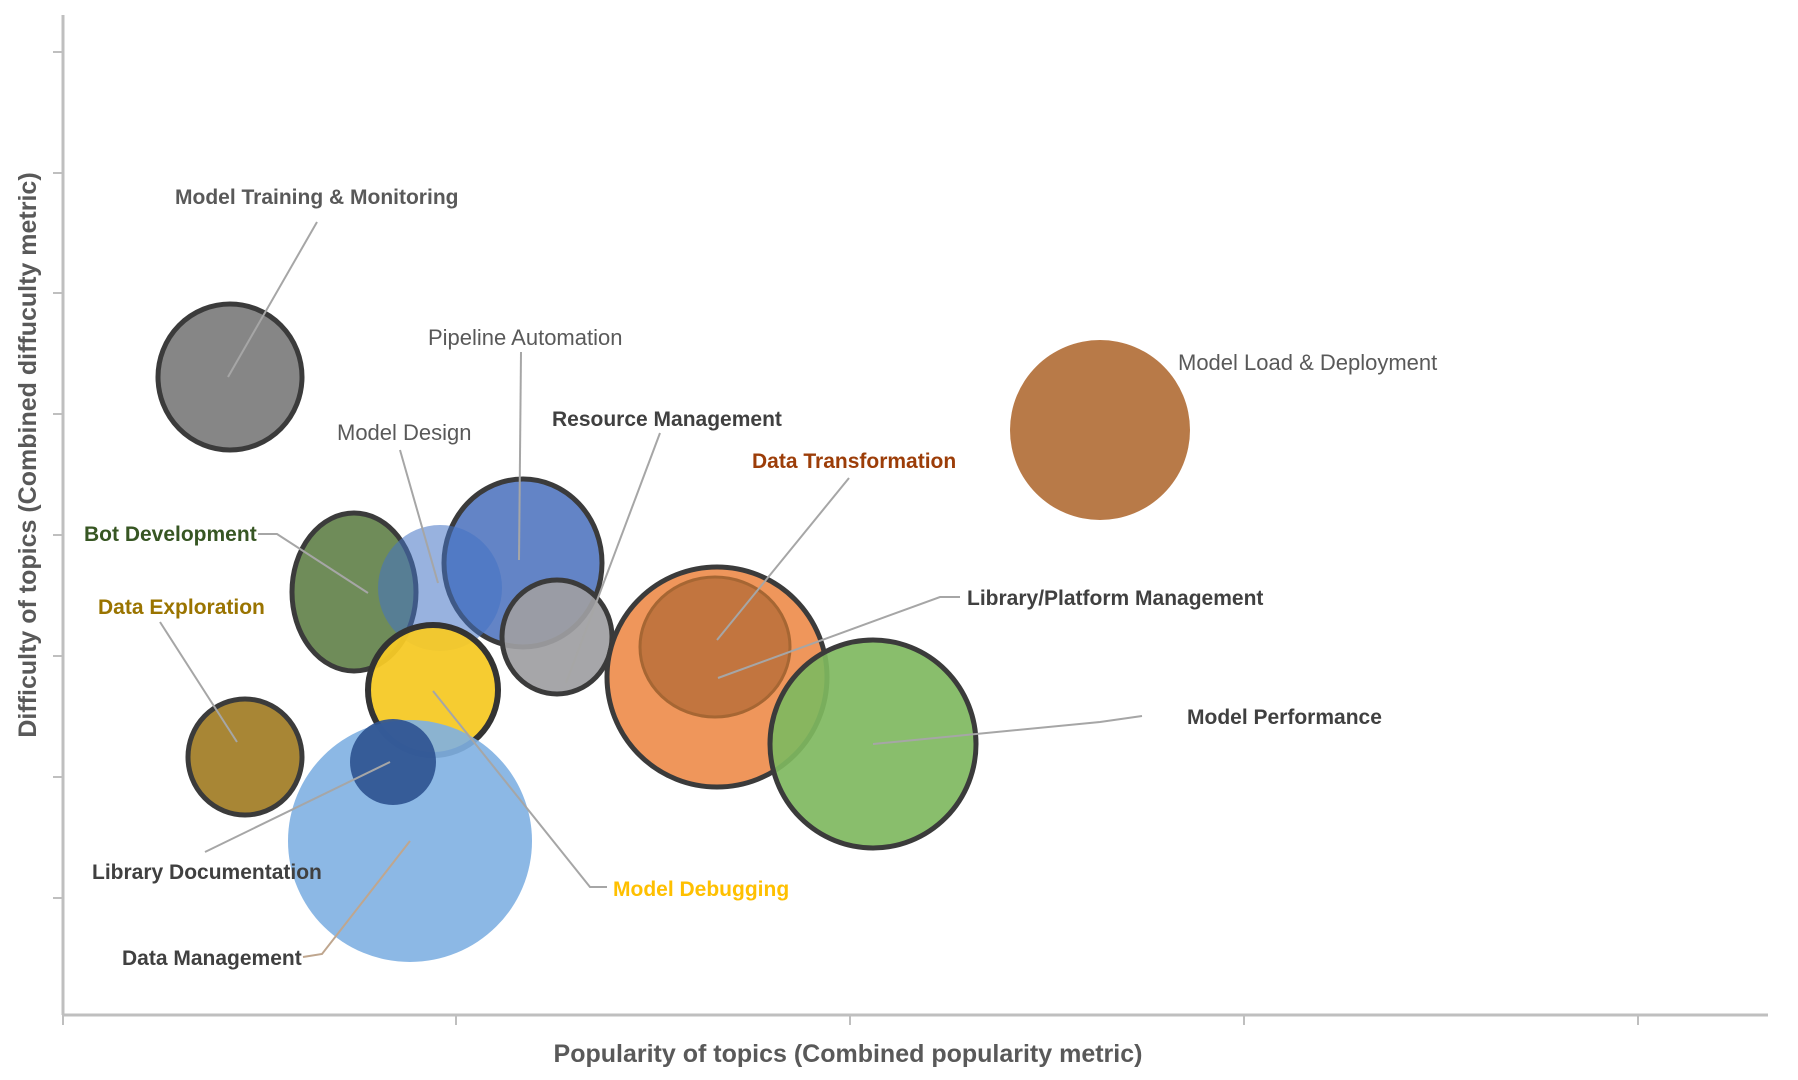 Image resolution: width=1798 pixels, height=1080 pixels. What do you see at coordinates (272, 299) in the screenshot?
I see `leader-model-training-monitoring` at bounding box center [272, 299].